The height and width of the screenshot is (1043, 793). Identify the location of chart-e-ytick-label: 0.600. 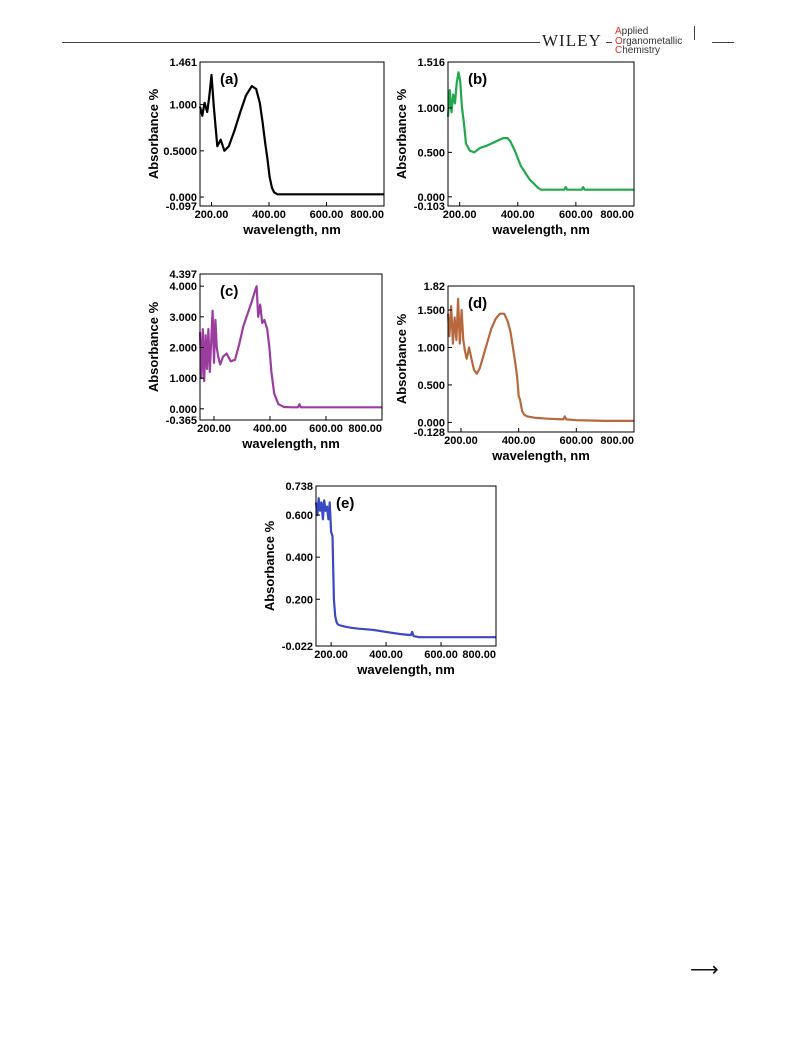
(299, 516).